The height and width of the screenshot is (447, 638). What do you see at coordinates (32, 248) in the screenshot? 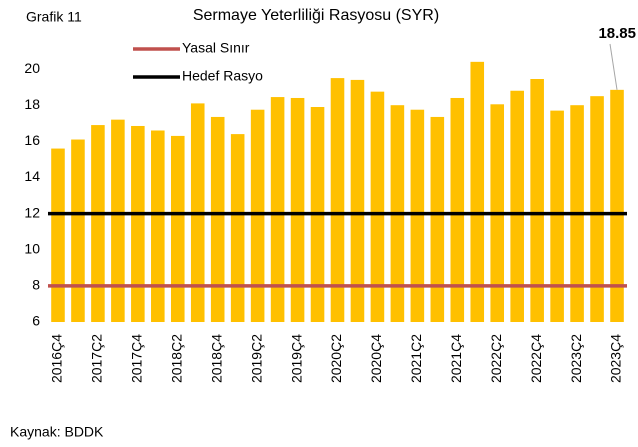
I see `y-tick-label: 10` at bounding box center [32, 248].